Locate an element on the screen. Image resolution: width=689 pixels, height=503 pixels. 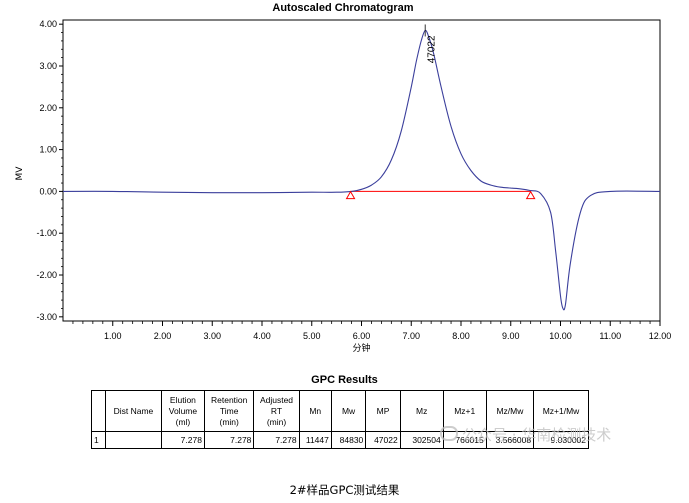
table-cell: 84830 is located at coordinates (348, 440).